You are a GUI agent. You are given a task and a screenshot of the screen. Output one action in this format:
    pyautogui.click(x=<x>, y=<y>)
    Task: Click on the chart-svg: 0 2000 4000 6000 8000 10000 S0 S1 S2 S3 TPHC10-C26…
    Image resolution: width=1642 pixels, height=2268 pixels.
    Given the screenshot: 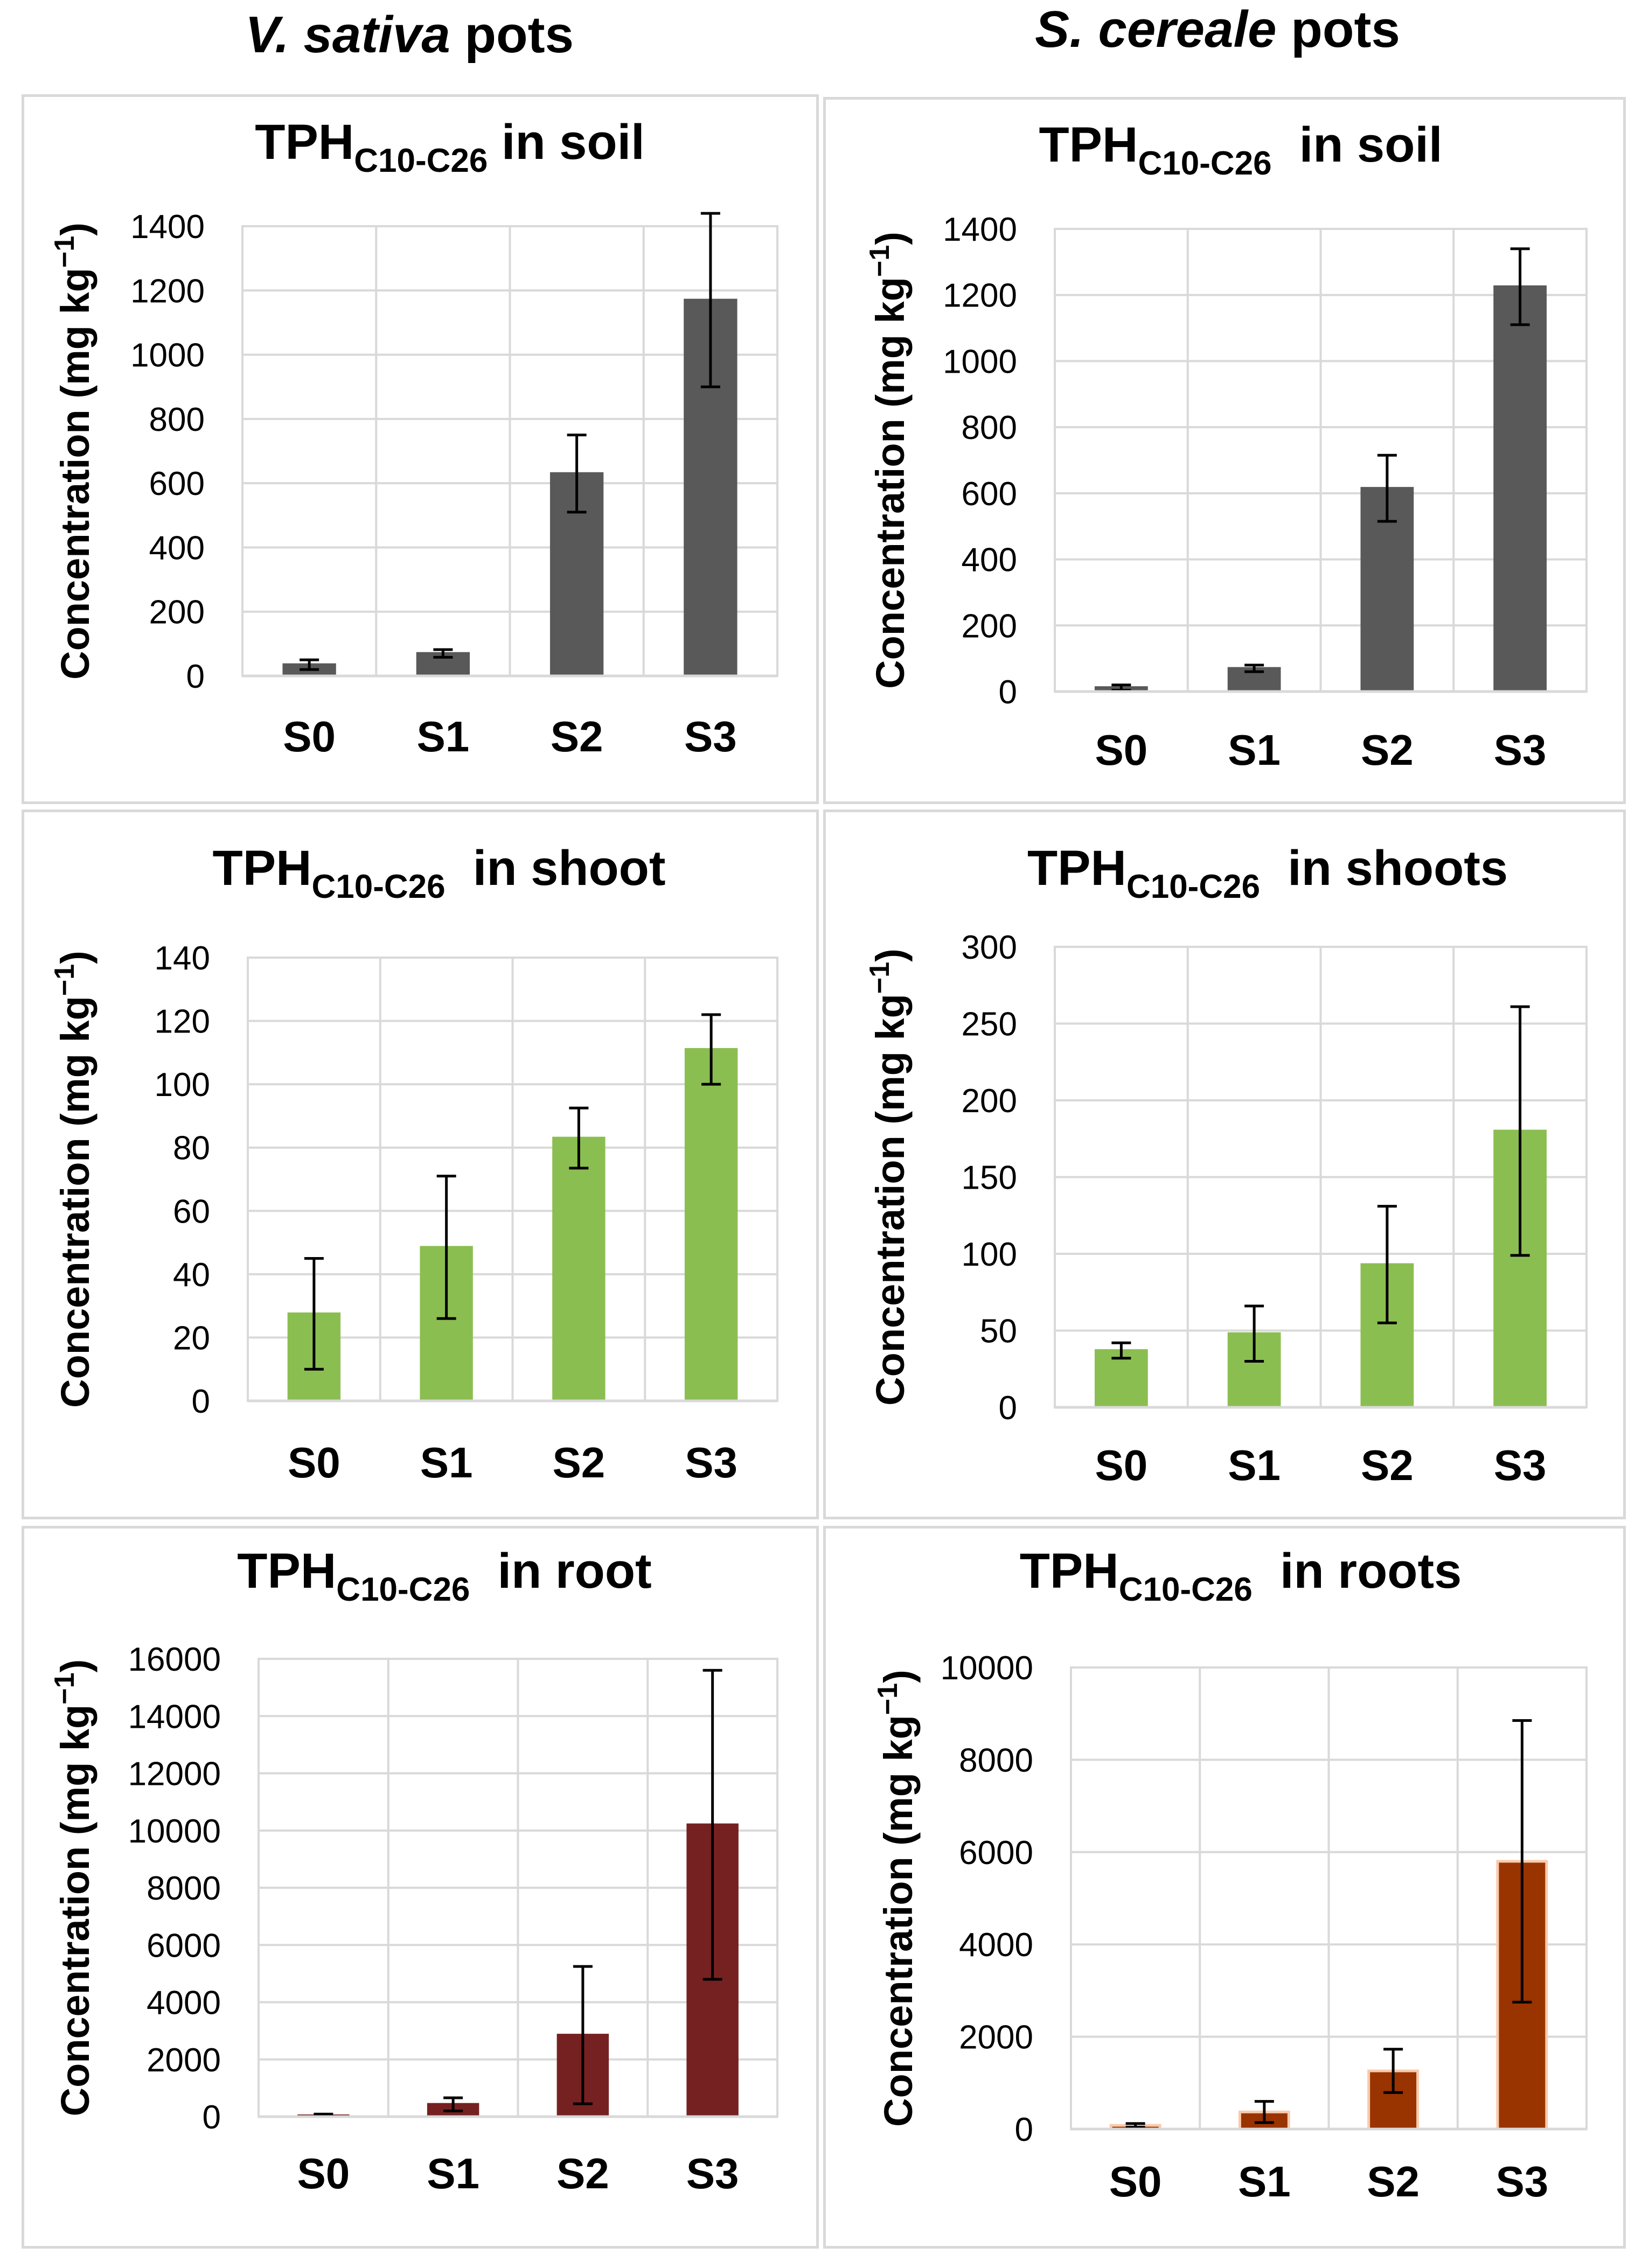 What is the action you would take?
    pyautogui.click(x=1230, y=1875)
    